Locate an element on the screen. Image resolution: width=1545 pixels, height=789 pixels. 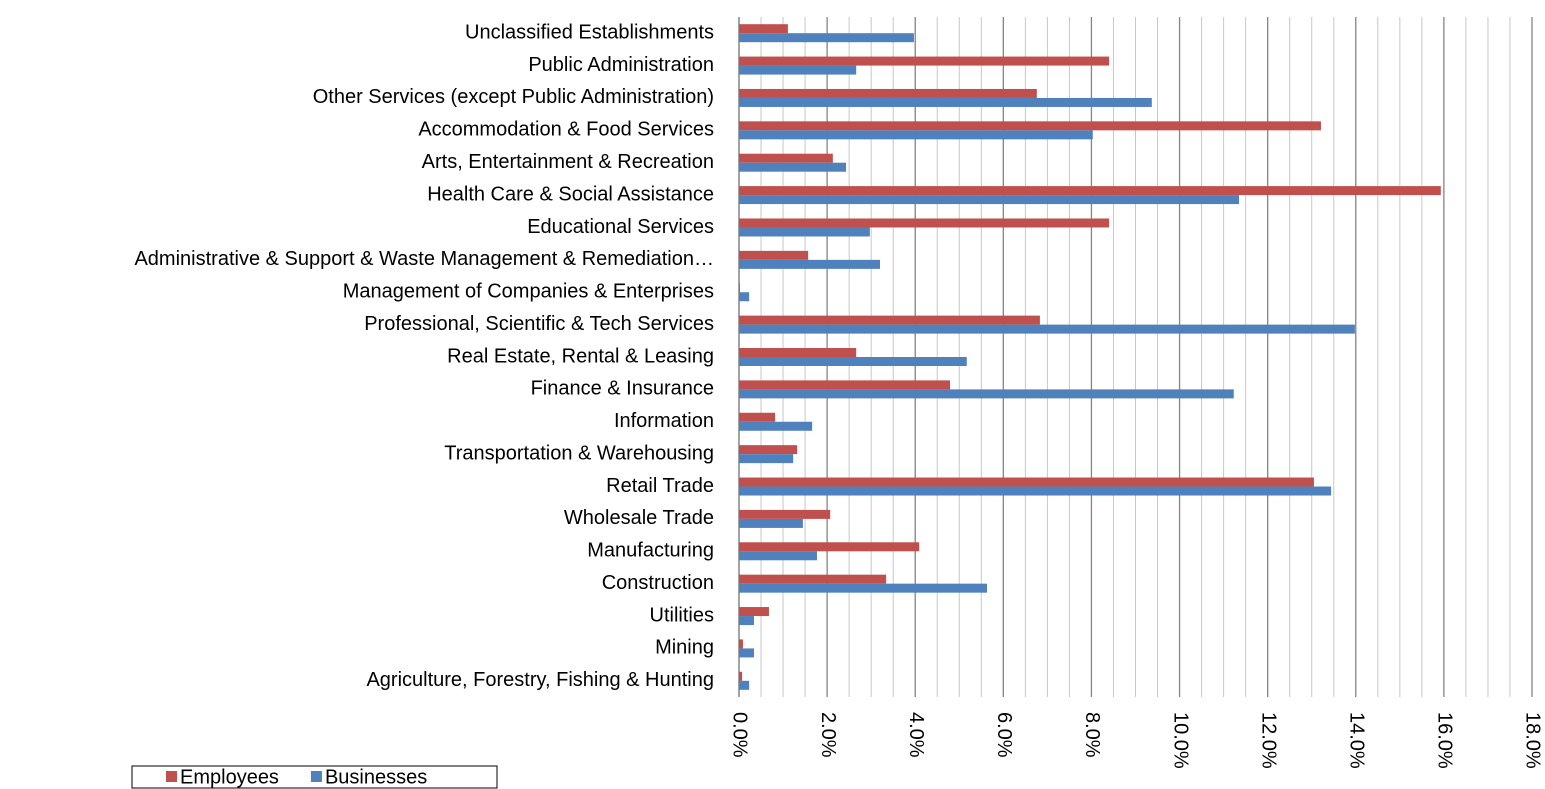
y-tick-label: Mining is located at coordinates (684, 648).